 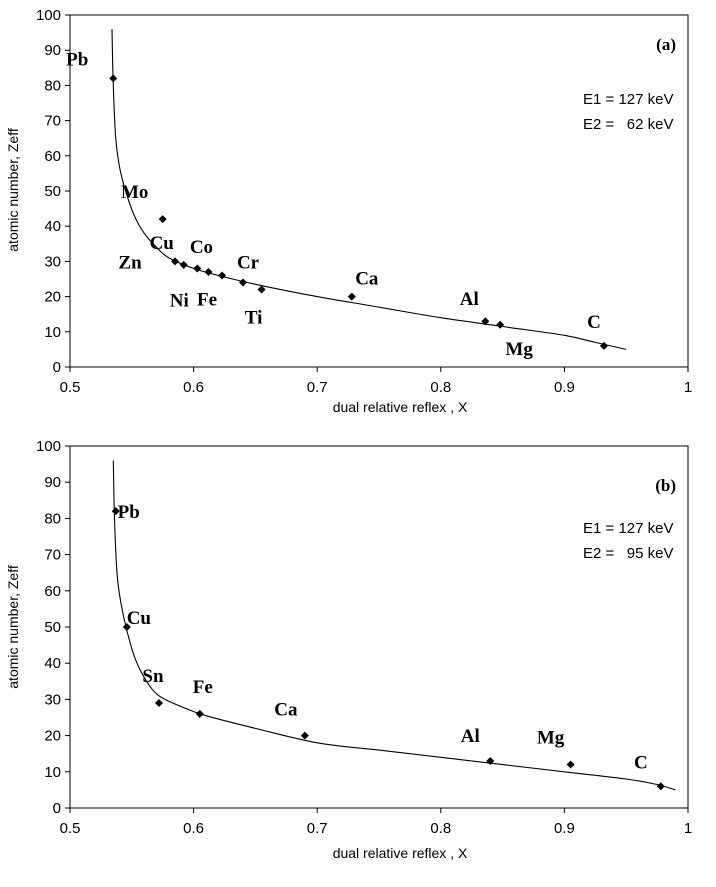 What do you see at coordinates (665, 485) in the screenshot?
I see `panel-label: (b)` at bounding box center [665, 485].